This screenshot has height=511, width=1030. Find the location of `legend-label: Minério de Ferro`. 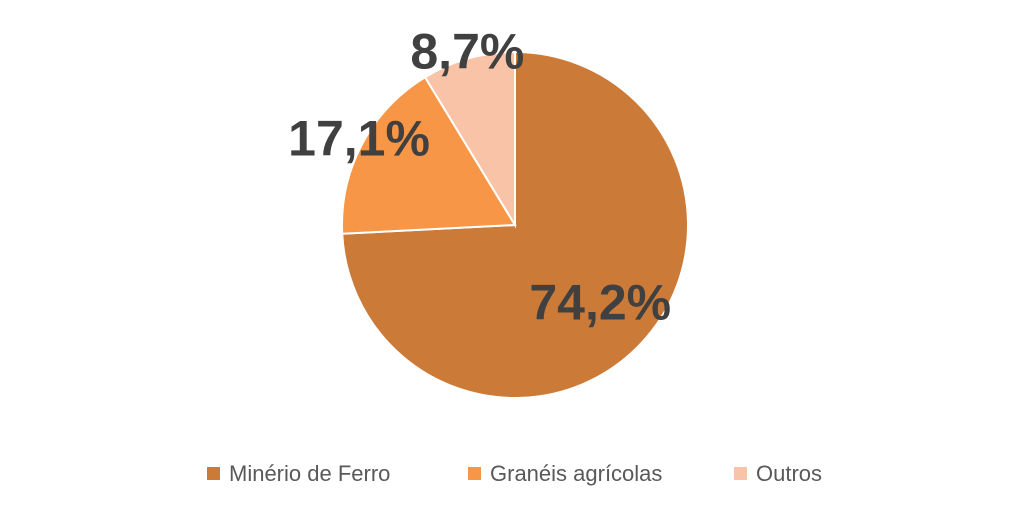

legend-label: Minério de Ferro is located at coordinates (309, 473).